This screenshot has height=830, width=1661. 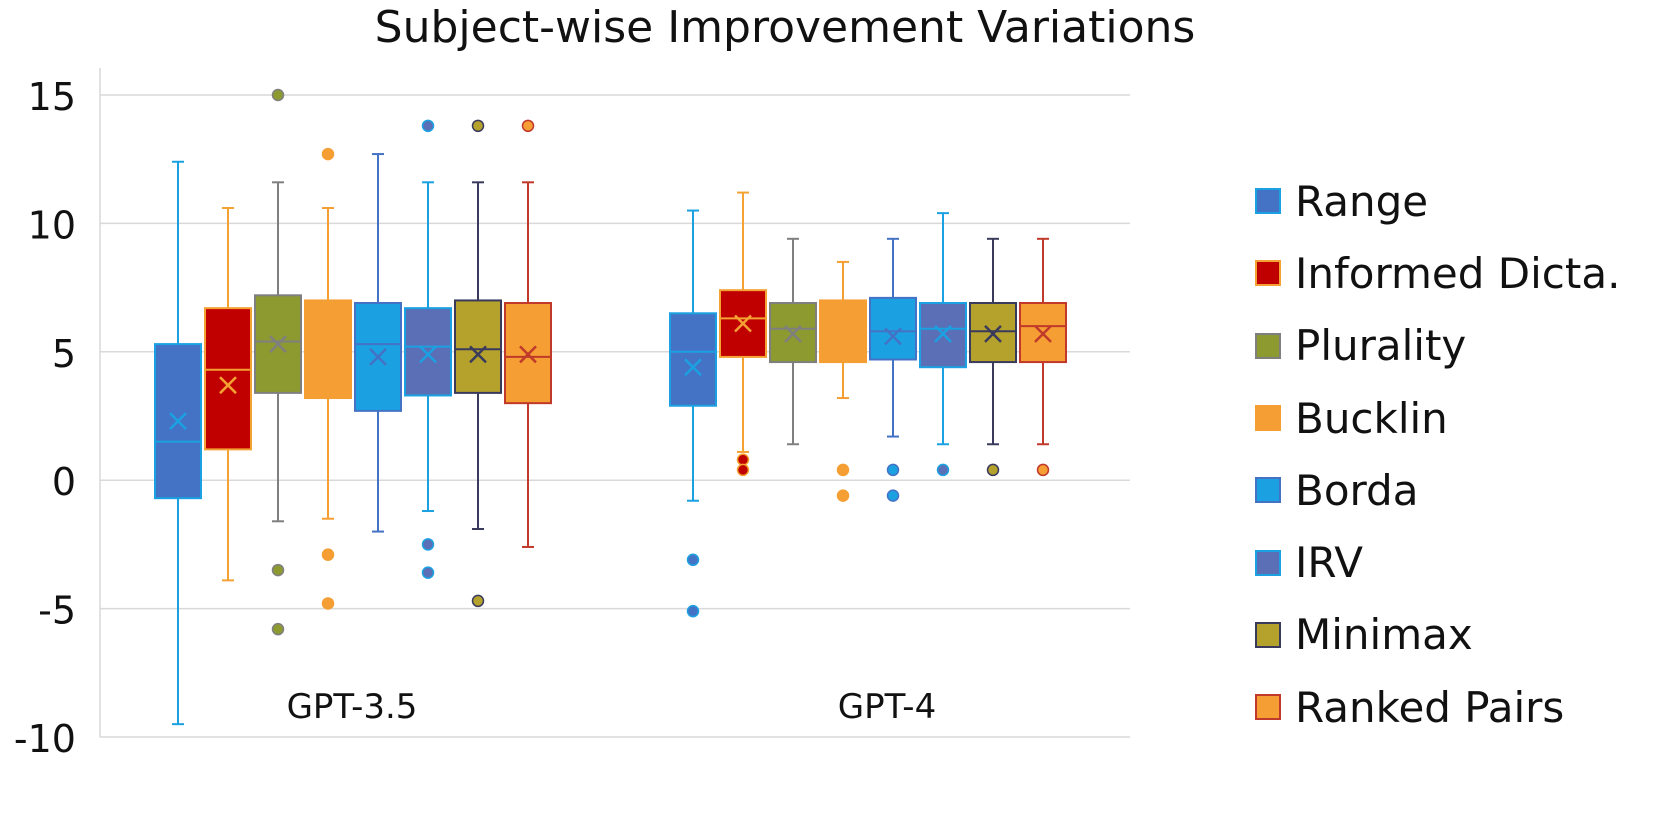 I want to click on legend-item: Bucklin, so click(x=1437, y=418).